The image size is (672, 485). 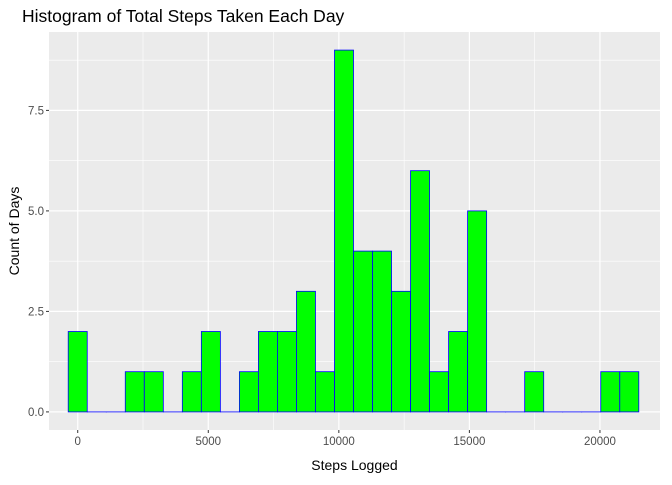 What do you see at coordinates (469, 442) in the screenshot?
I see `x-tick-label: 15000` at bounding box center [469, 442].